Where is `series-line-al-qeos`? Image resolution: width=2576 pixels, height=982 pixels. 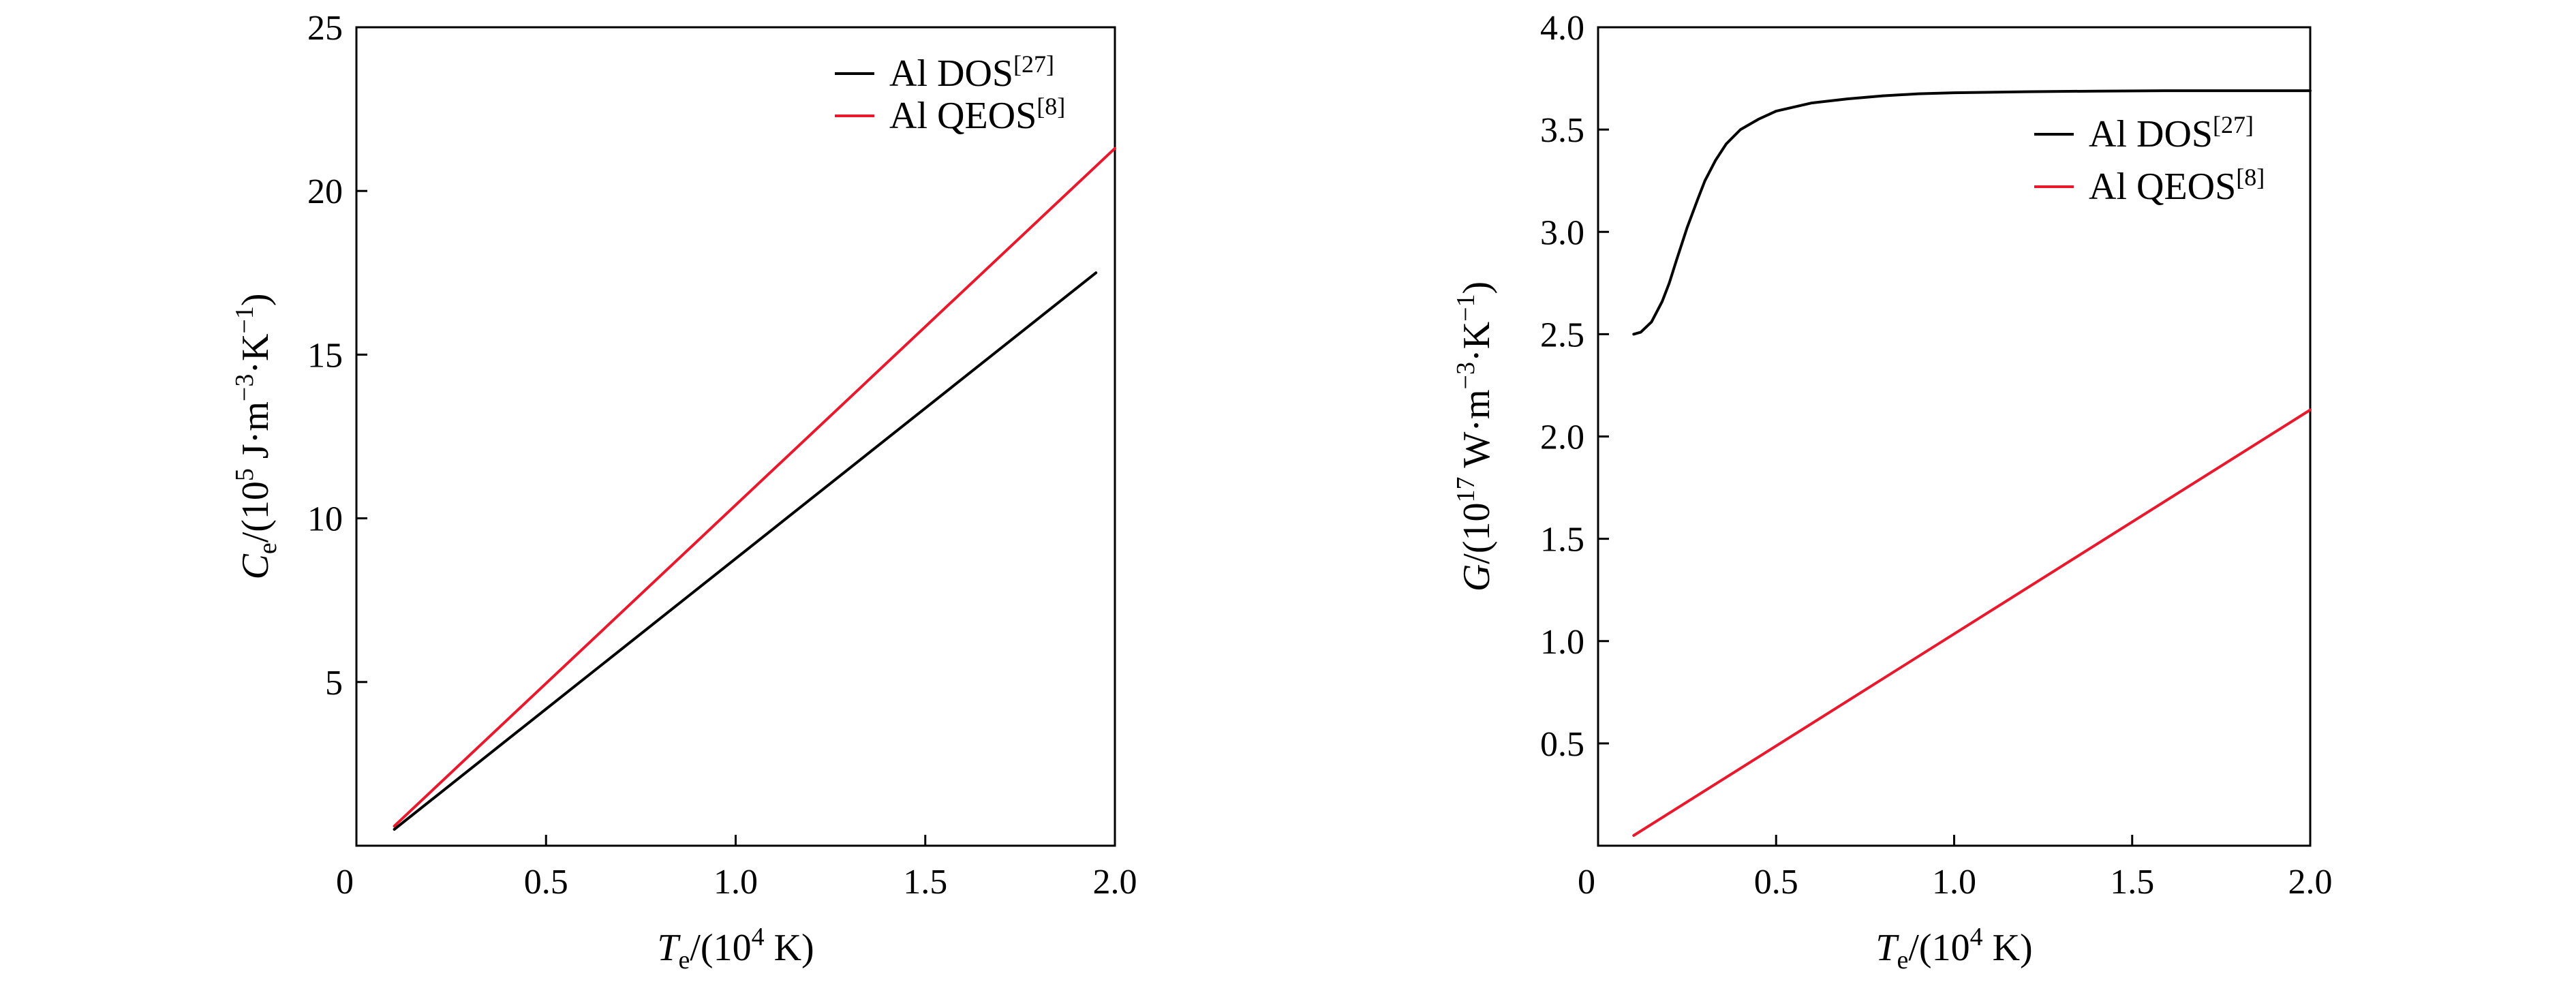 series-line-al-qeos is located at coordinates (1972, 622).